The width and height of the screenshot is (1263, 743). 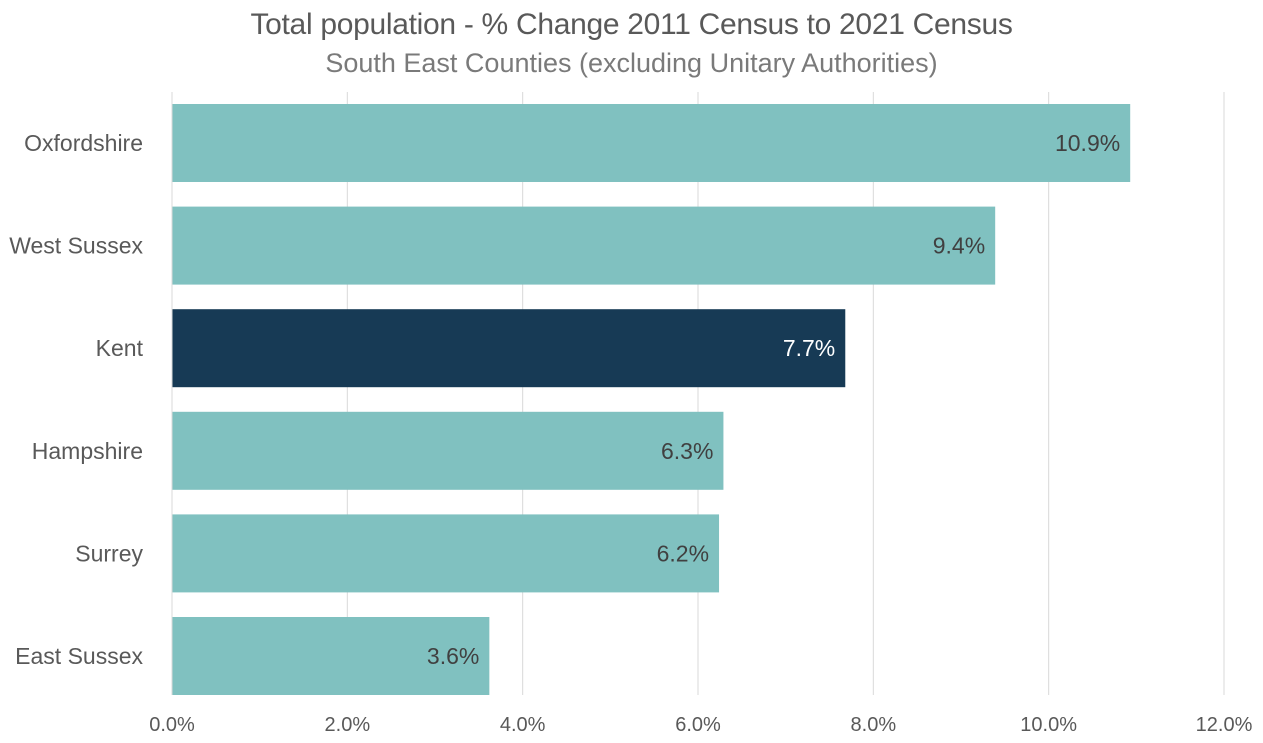 I want to click on data-label: 10.9%, so click(x=1087, y=143).